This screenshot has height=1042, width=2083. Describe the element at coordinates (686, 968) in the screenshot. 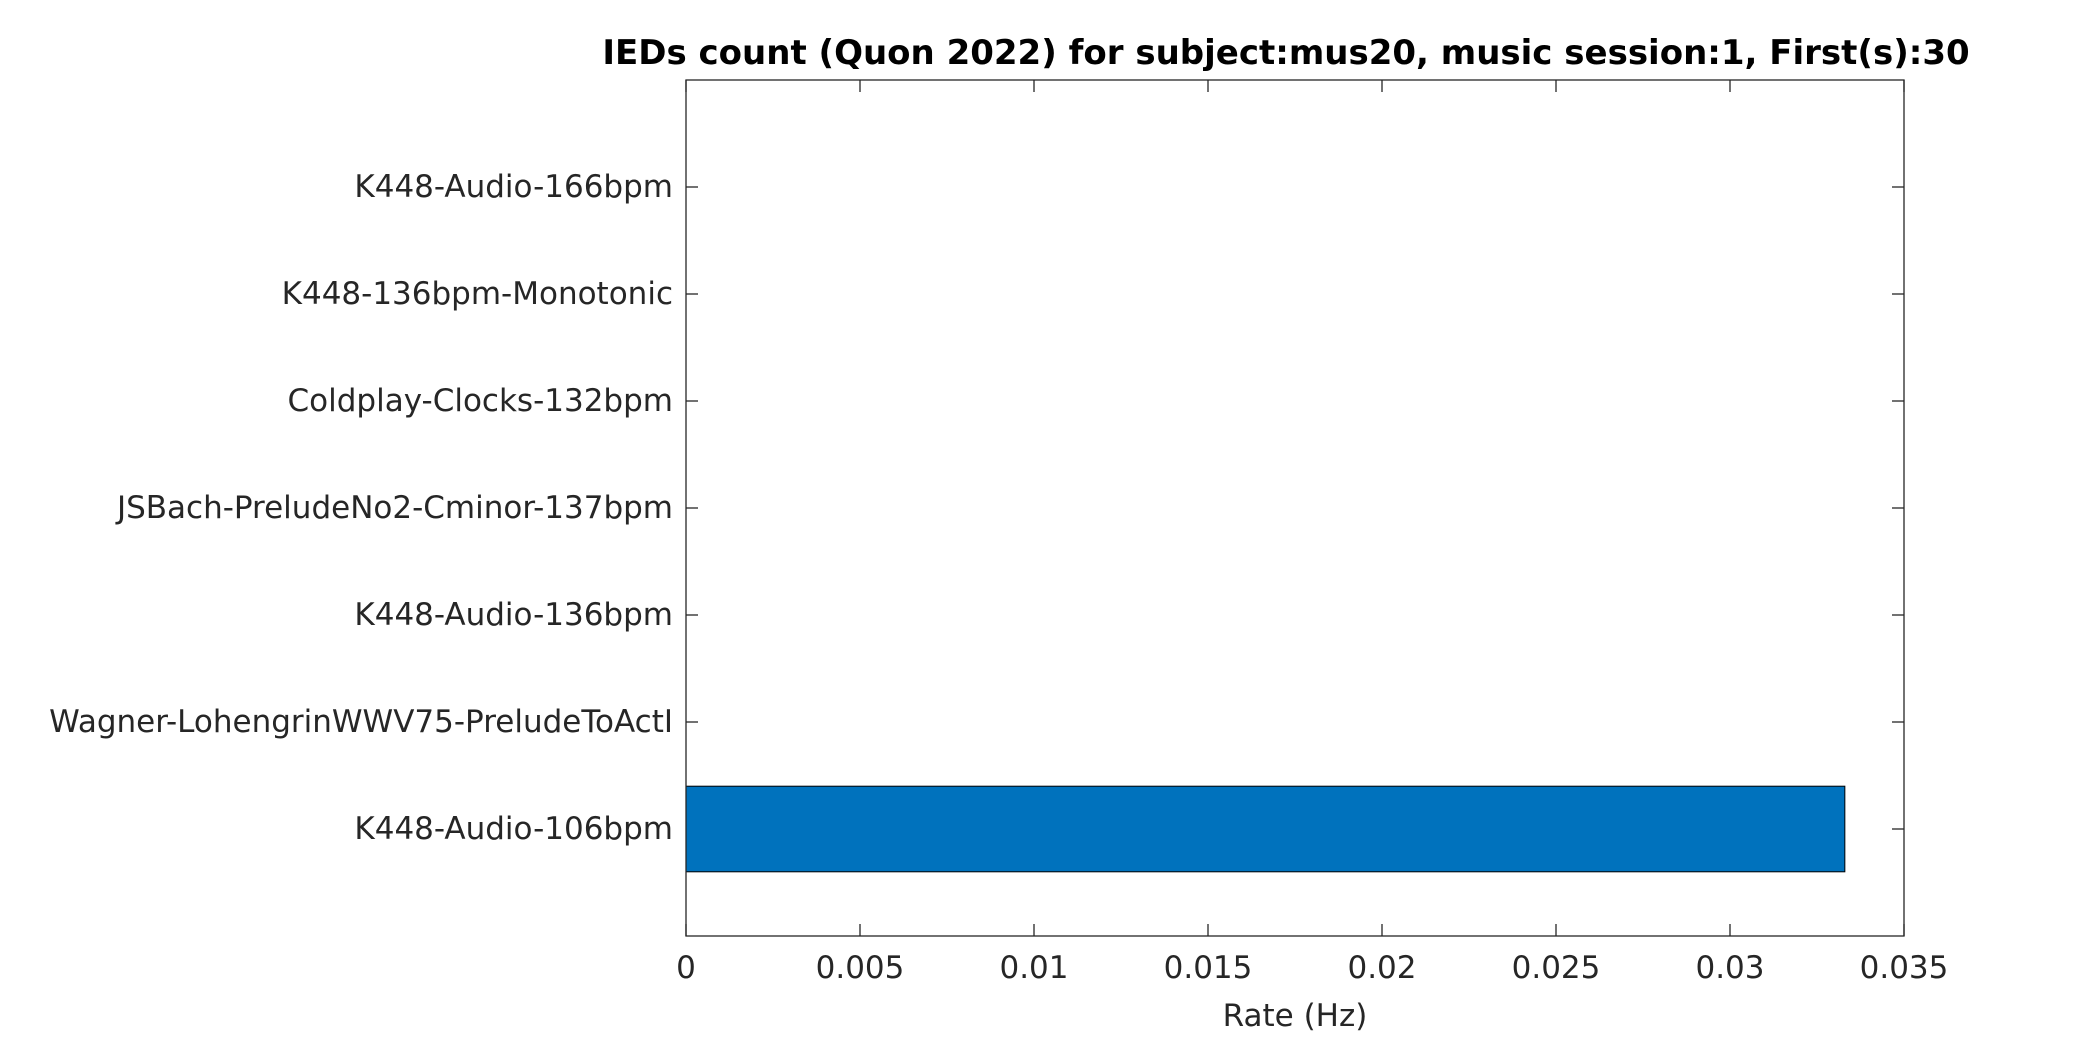

I see `x-tick-label: 0` at that location.